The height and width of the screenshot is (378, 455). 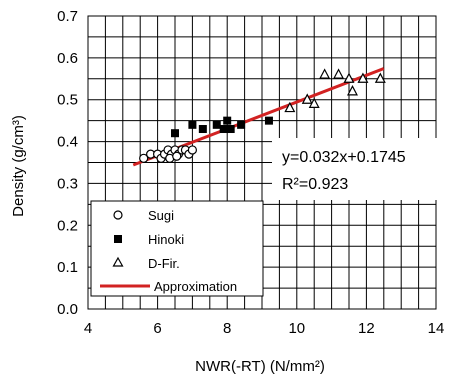 What do you see at coordinates (67, 58) in the screenshot?
I see `y-tick-label: 0.6` at bounding box center [67, 58].